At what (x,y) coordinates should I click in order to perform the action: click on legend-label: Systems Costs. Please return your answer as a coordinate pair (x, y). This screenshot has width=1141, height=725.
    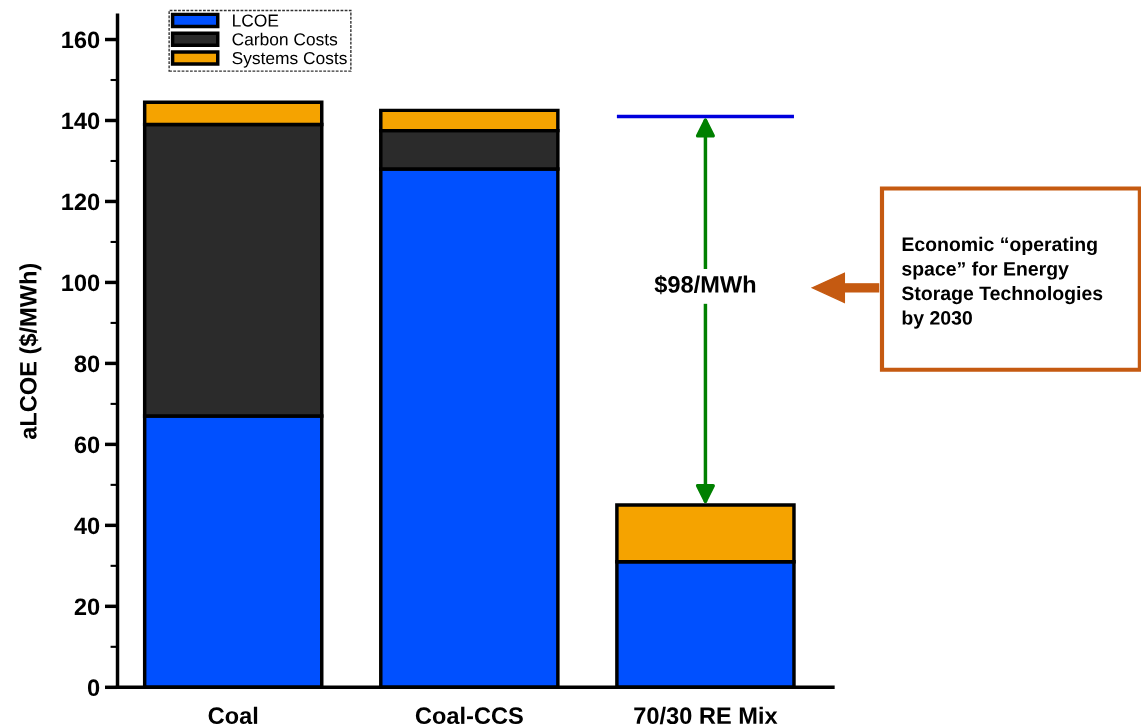
    Looking at the image, I should click on (289, 59).